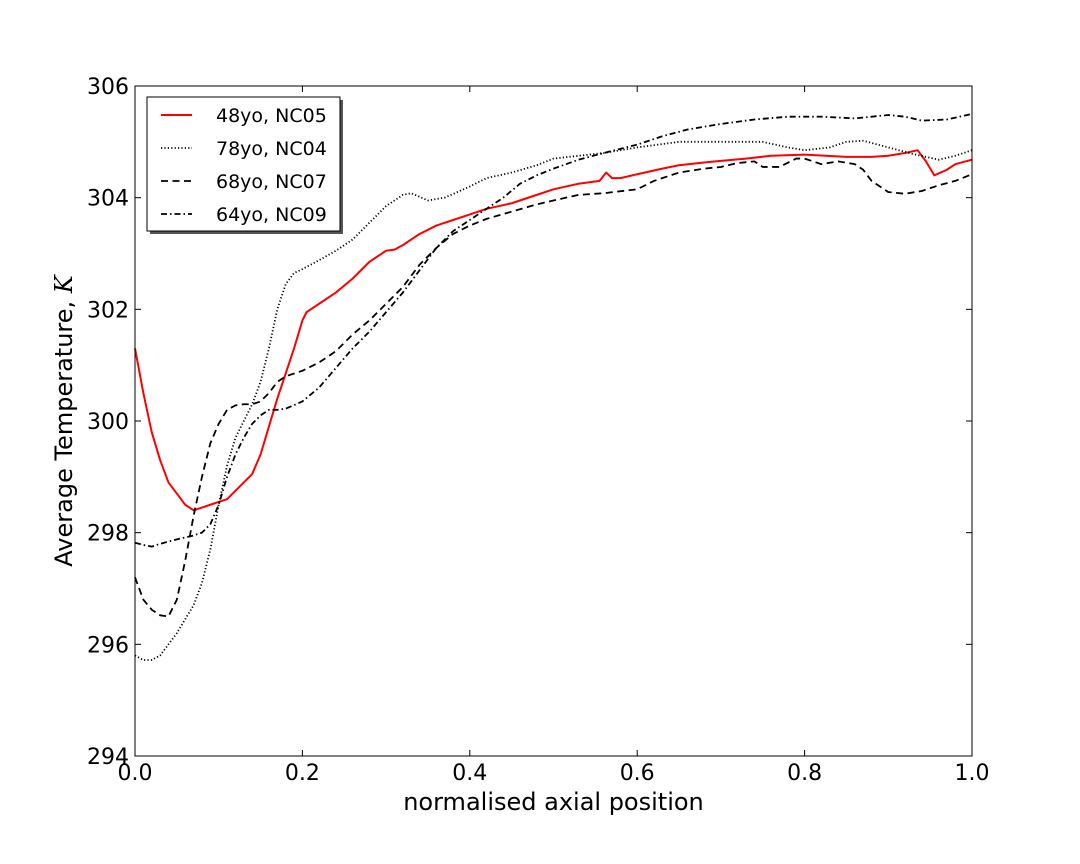 This screenshot has width=1080, height=864. I want to click on y-axis-title-prefix: Average Temperature,, so click(64, 429).